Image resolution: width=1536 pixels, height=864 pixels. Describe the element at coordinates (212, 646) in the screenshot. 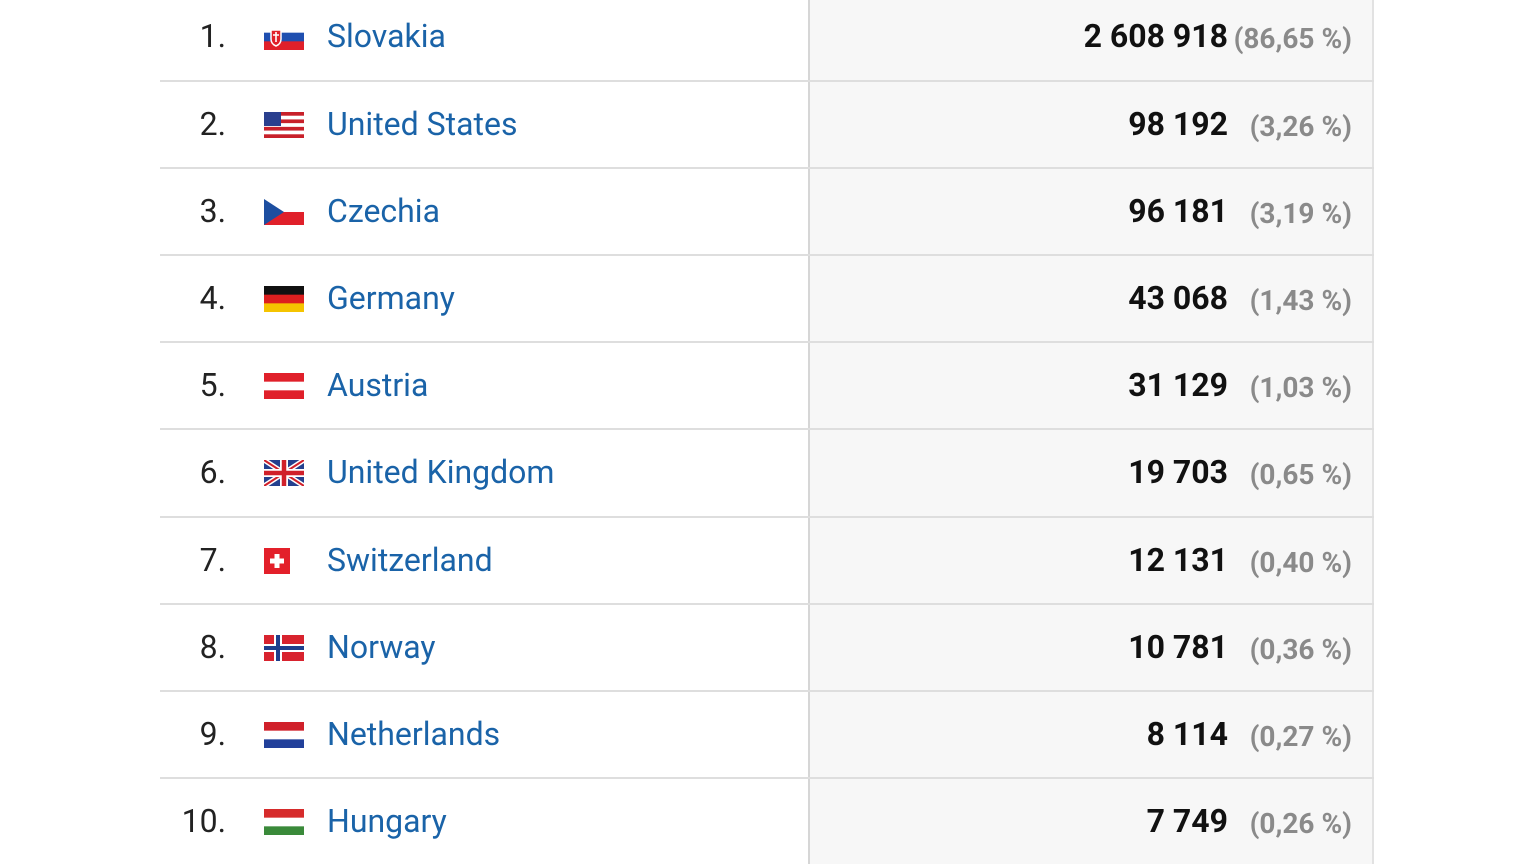

I see `rank: 8.` at that location.